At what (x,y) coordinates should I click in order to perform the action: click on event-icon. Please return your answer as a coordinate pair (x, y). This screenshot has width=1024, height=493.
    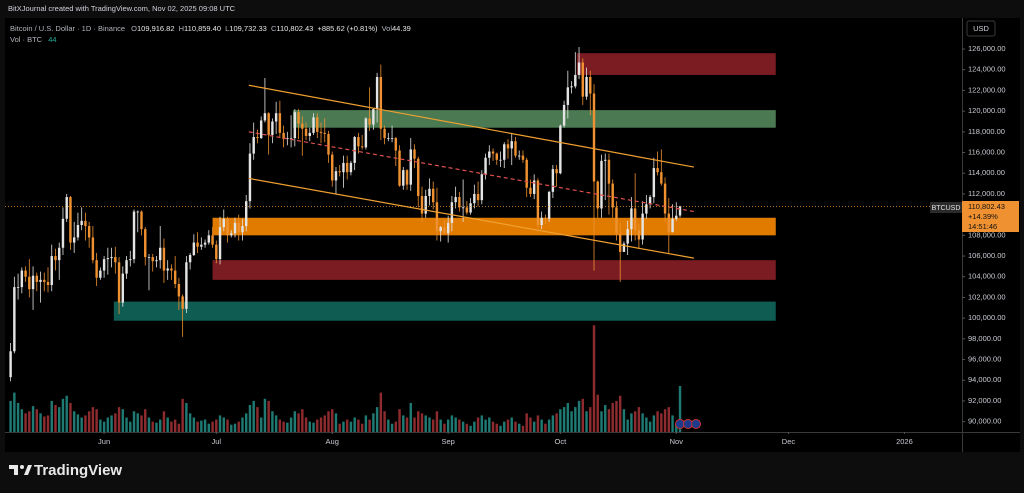
    Looking at the image, I should click on (696, 424).